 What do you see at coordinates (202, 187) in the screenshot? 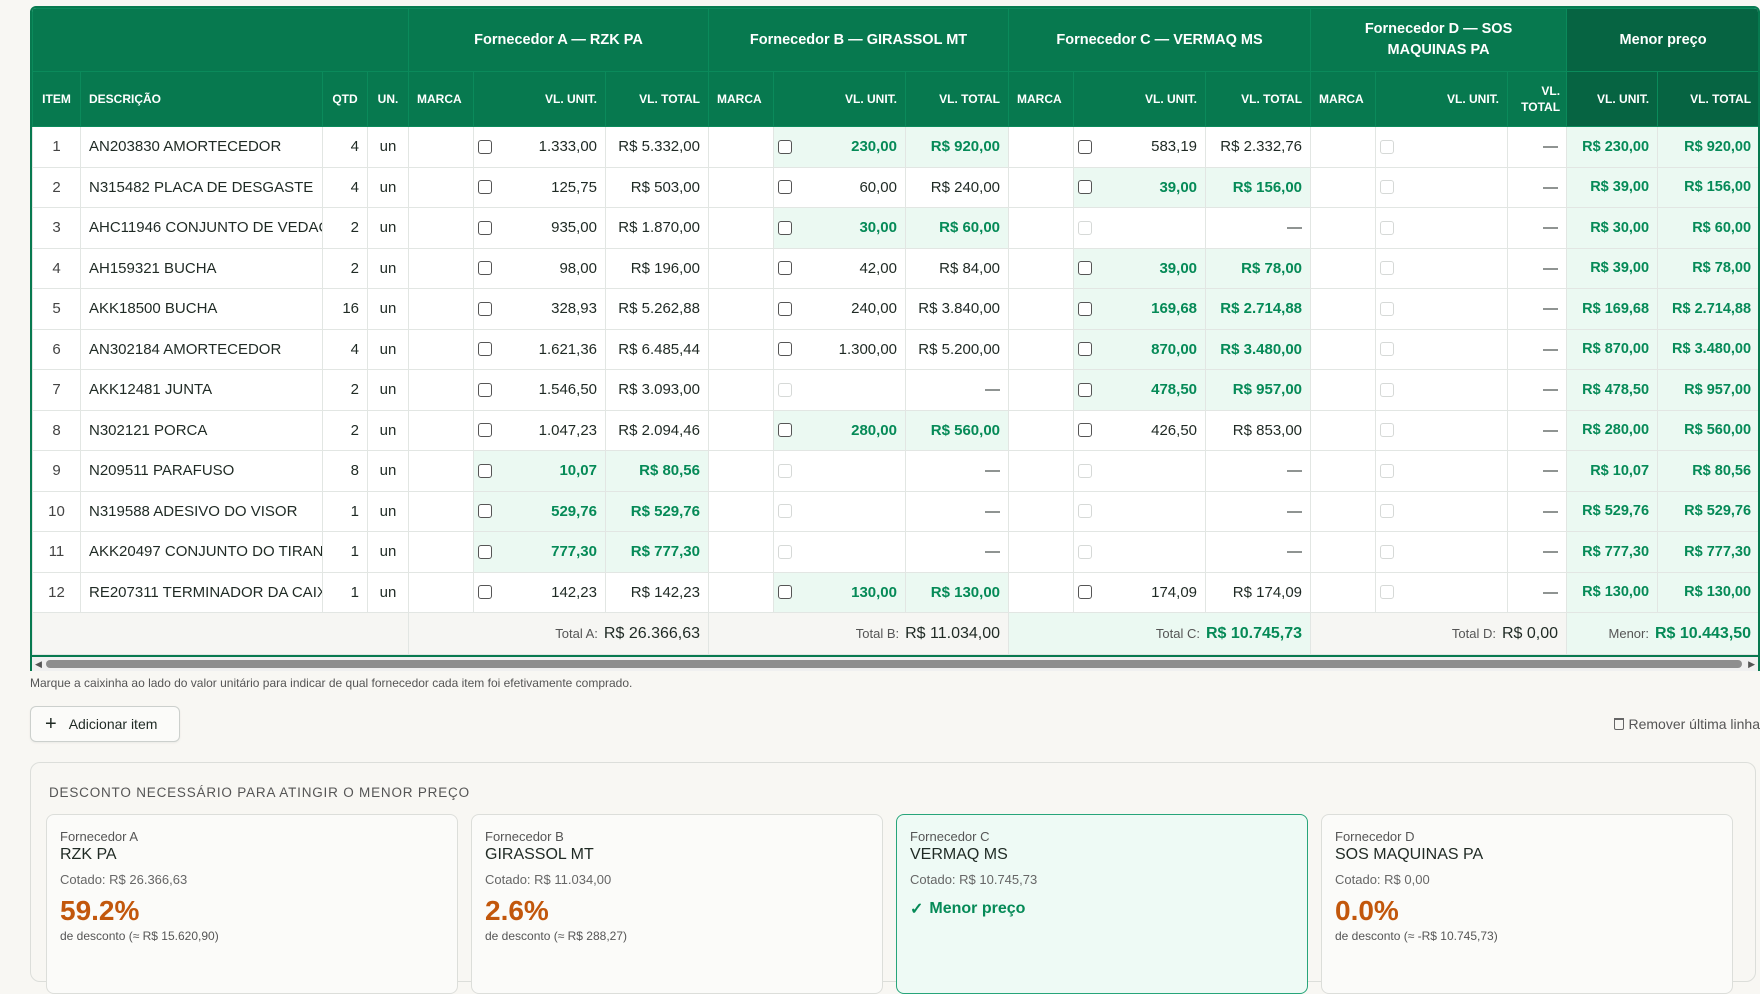
I see `item-description: N315482 PLACA DE DESGASTE` at bounding box center [202, 187].